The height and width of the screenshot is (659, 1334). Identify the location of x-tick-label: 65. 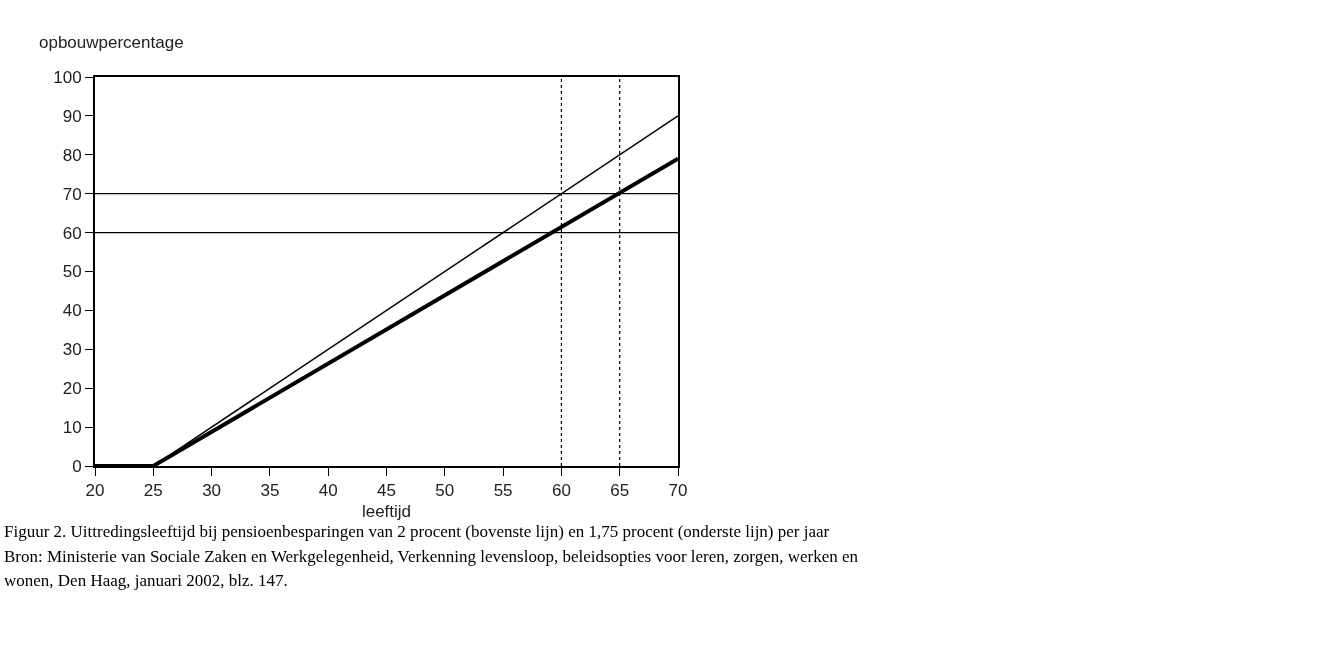
(620, 491).